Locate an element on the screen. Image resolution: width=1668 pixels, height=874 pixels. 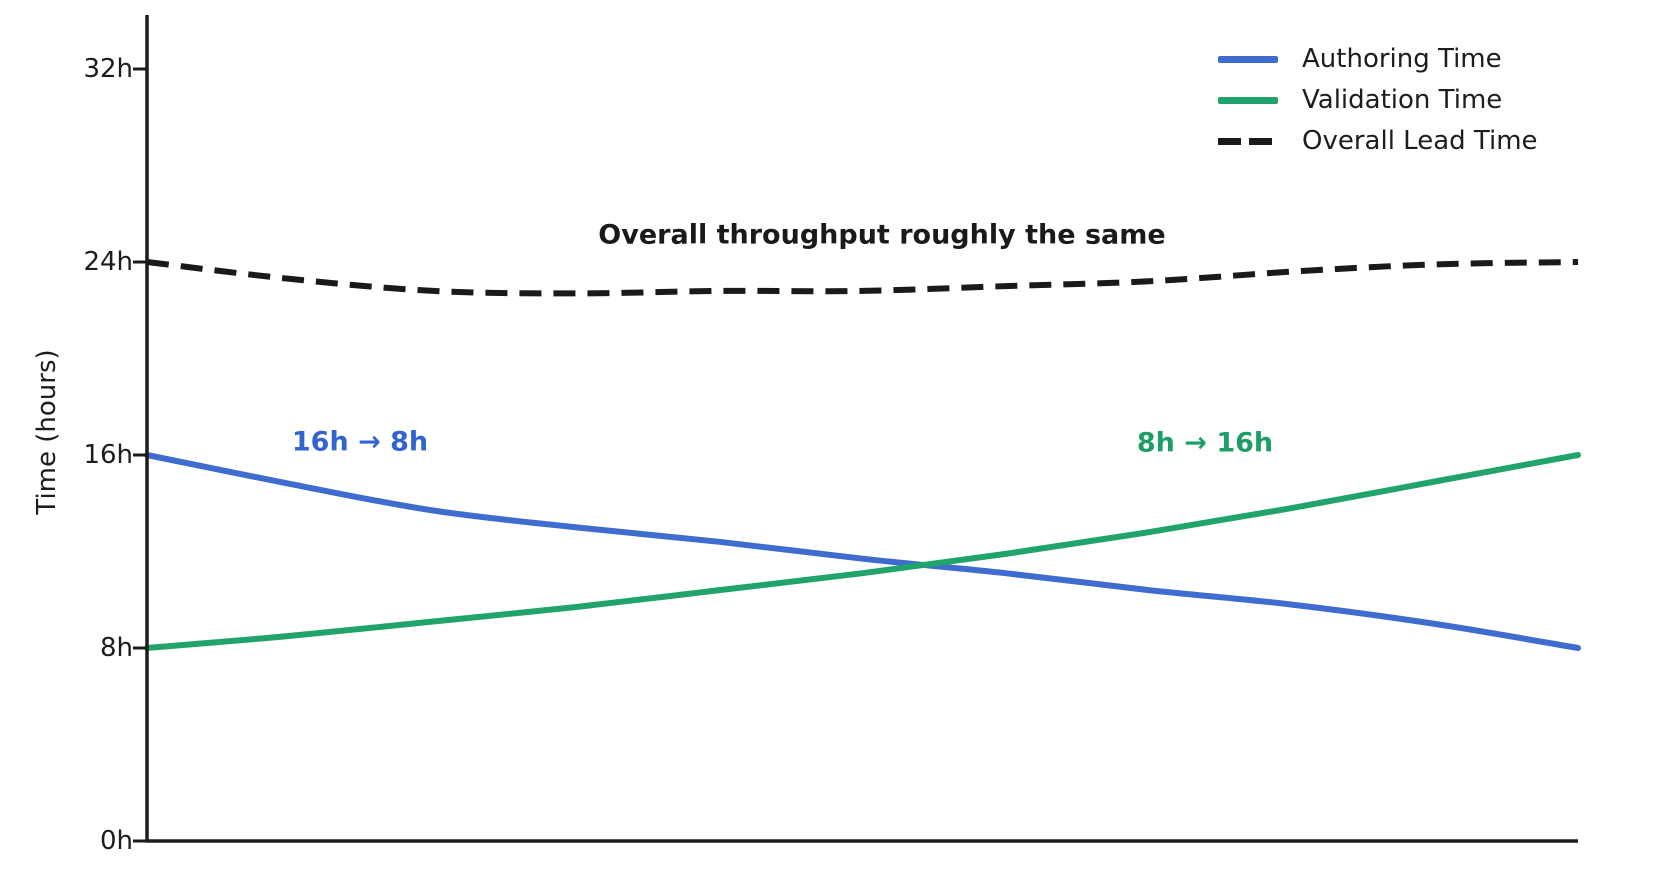
y-tick-label-32h: 32h is located at coordinates (108, 69).